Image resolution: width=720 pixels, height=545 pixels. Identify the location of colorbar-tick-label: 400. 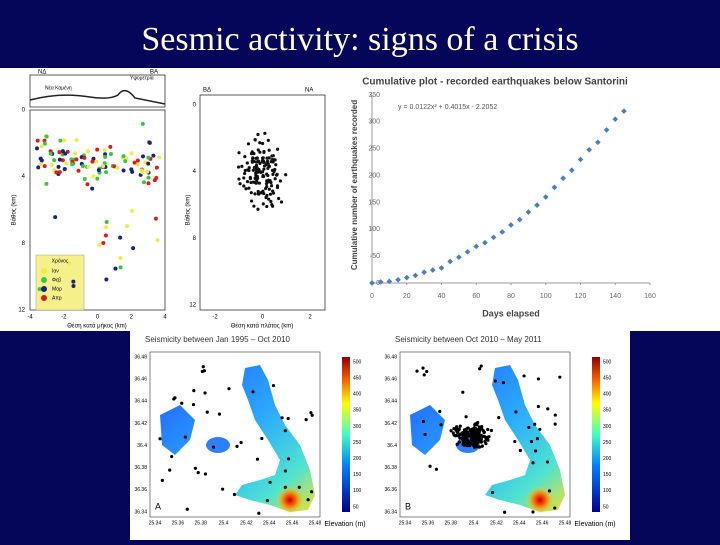
(607, 395).